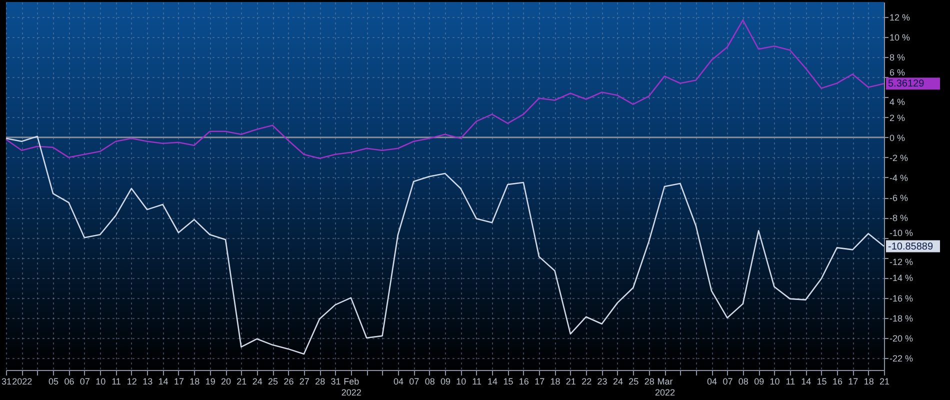 This screenshot has width=950, height=400. I want to click on x-tick-label: 12, so click(131, 381).